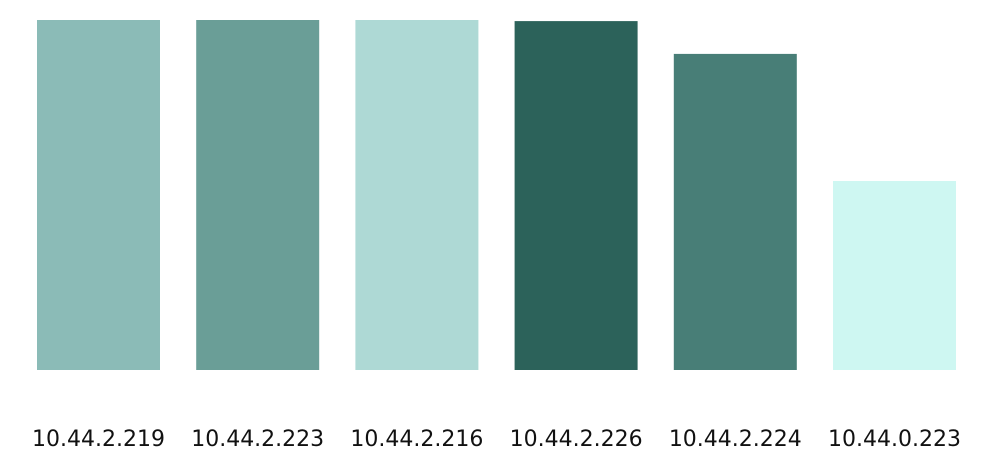 The height and width of the screenshot is (460, 994). Describe the element at coordinates (576, 195) in the screenshot. I see `bar-10.44.2.226` at that location.